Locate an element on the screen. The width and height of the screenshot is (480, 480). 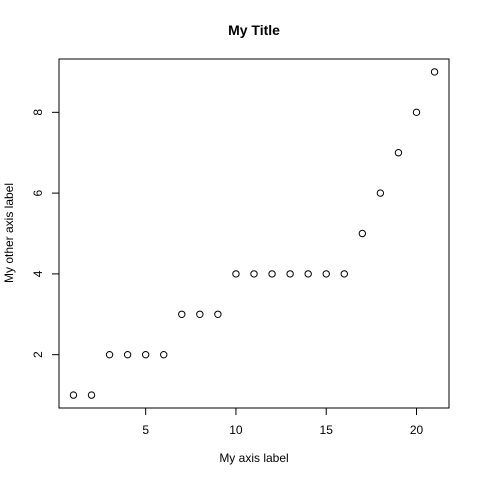
y-tick-label: 2 is located at coordinates (38, 354).